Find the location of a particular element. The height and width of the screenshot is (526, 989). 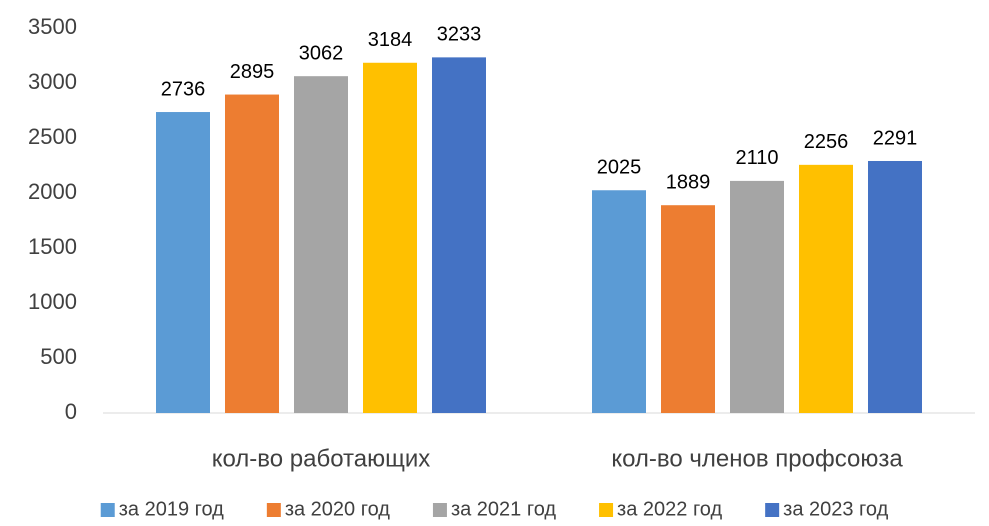

y-tick-label: 2500 is located at coordinates (52, 136).